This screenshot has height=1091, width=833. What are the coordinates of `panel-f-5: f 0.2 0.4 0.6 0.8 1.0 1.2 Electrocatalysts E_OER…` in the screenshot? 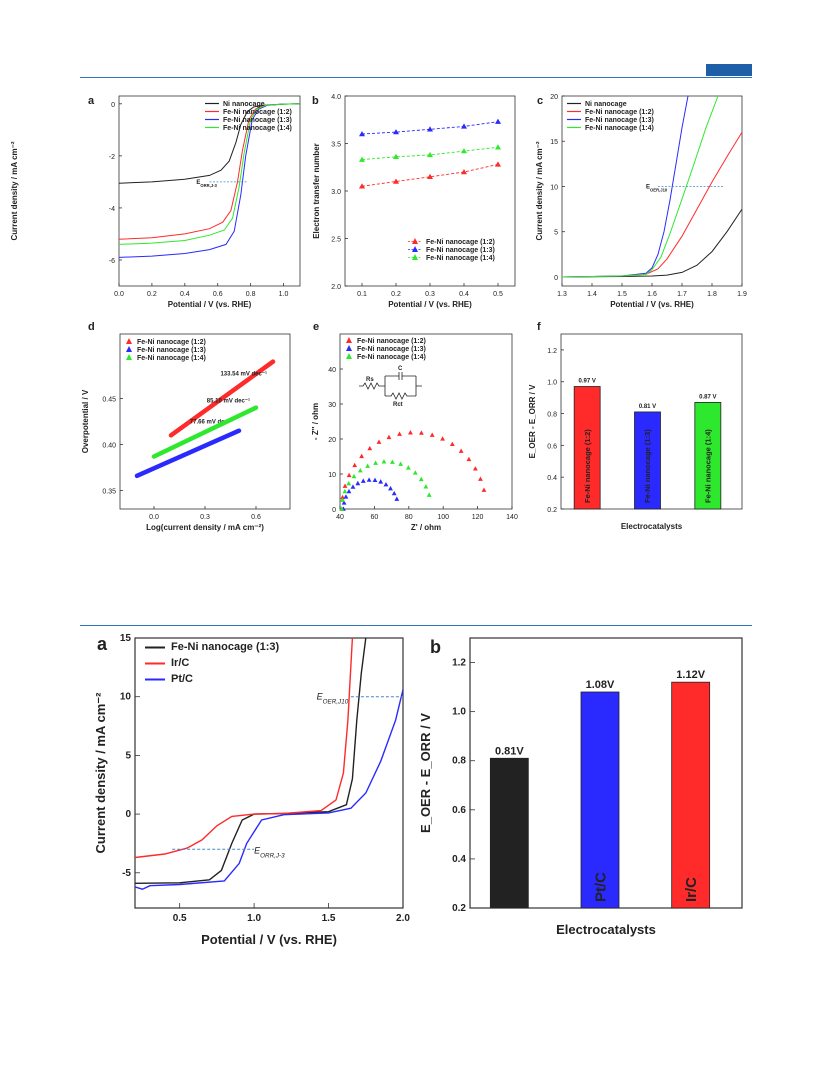 It's located at (635, 426).